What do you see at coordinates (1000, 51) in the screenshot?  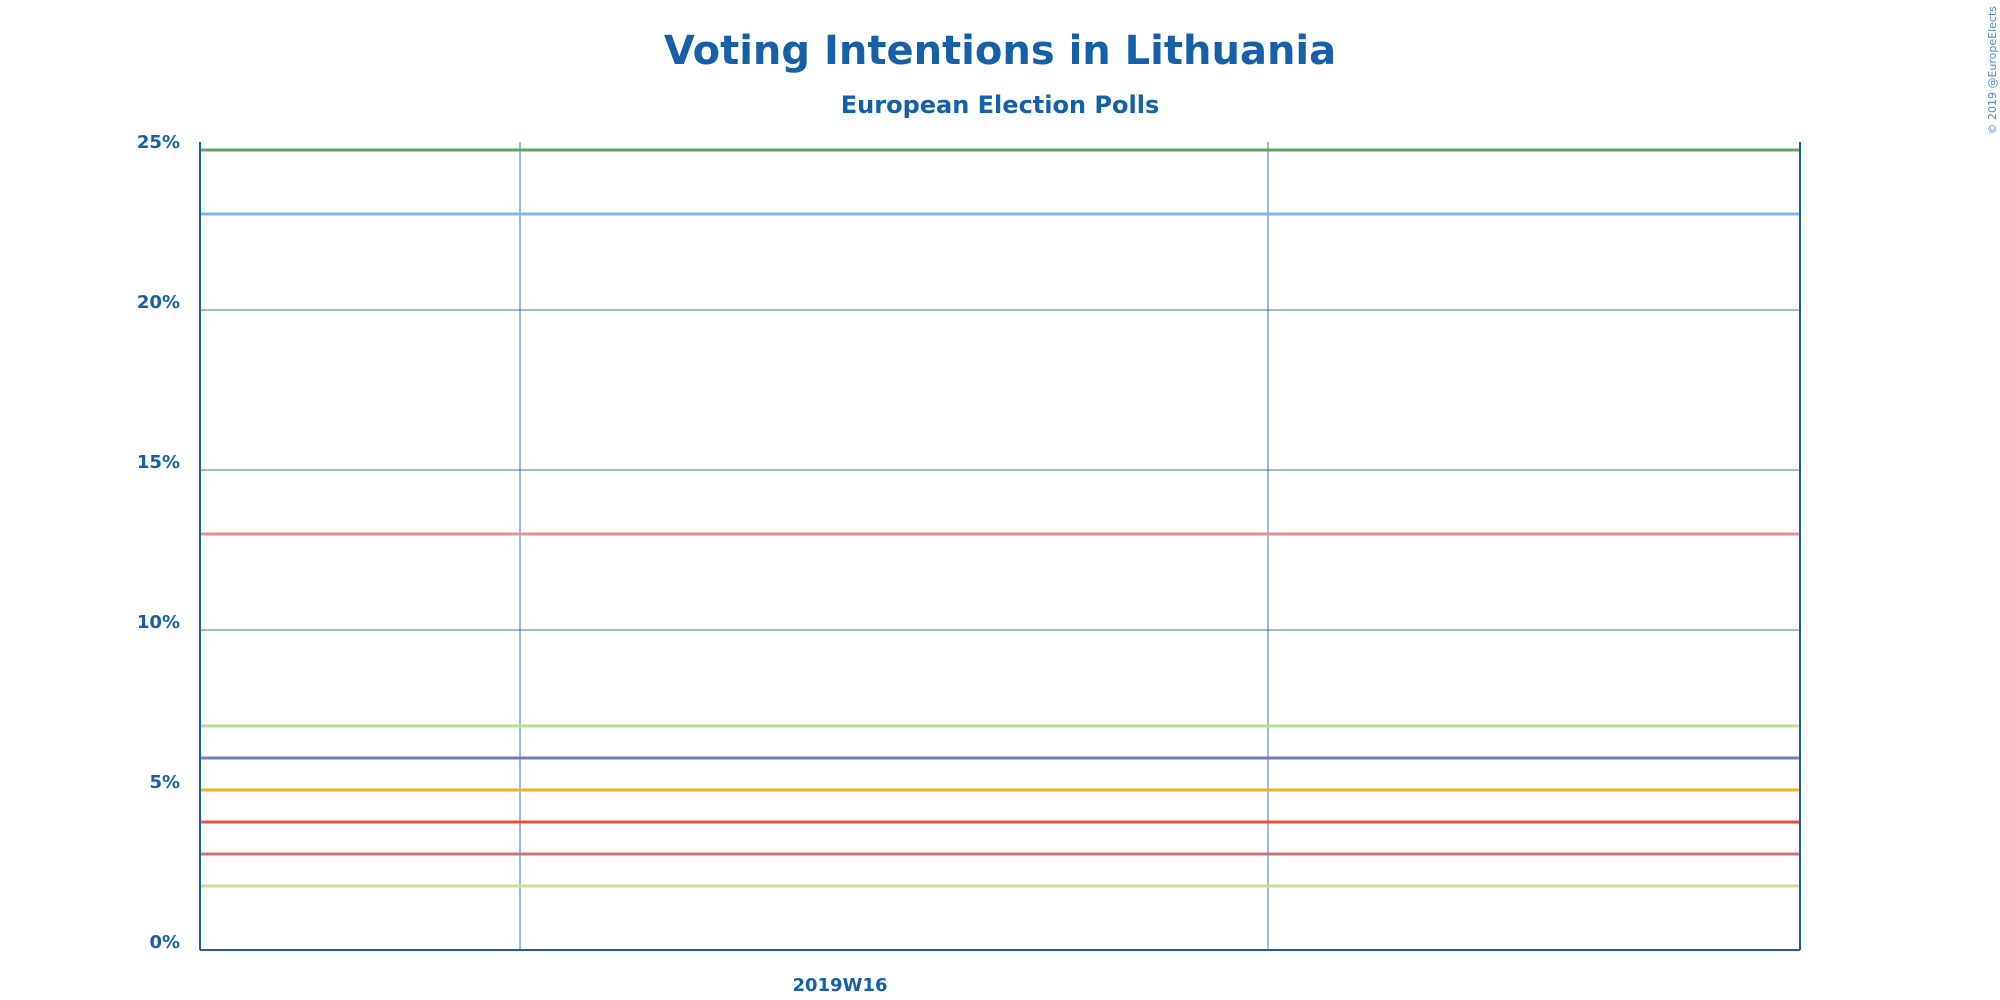 I see `chart-title: Voting Intentions in Lithuania` at bounding box center [1000, 51].